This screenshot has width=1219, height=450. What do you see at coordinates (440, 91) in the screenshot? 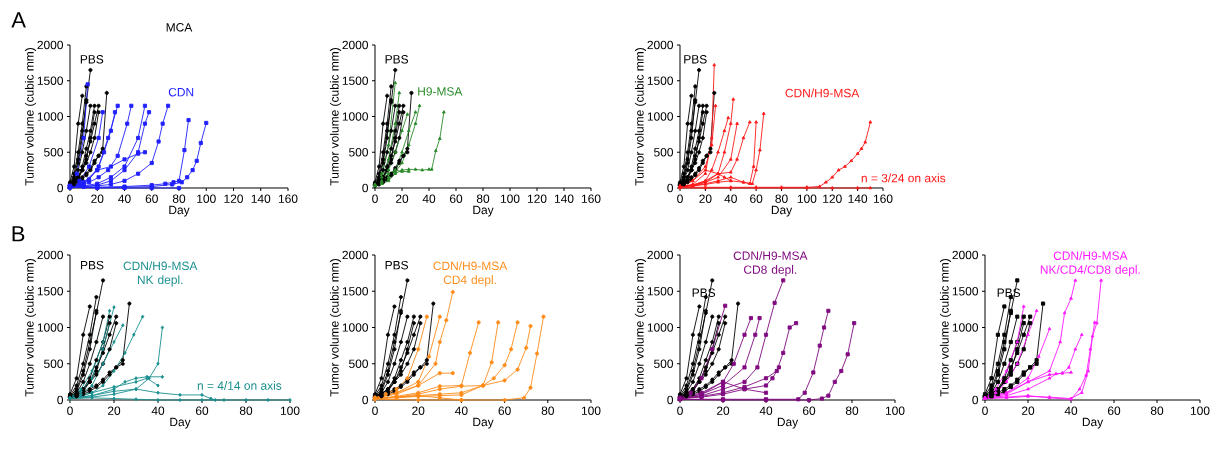
I see `series-label: H9-MSA` at bounding box center [440, 91].